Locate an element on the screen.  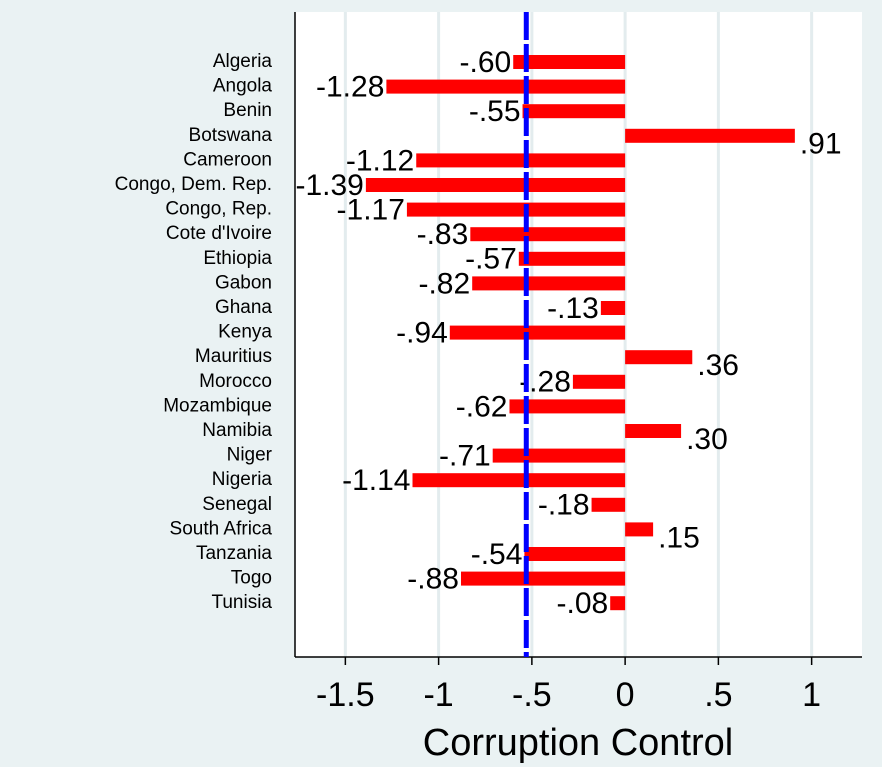
y-tick-label: Senegal is located at coordinates (237, 504).